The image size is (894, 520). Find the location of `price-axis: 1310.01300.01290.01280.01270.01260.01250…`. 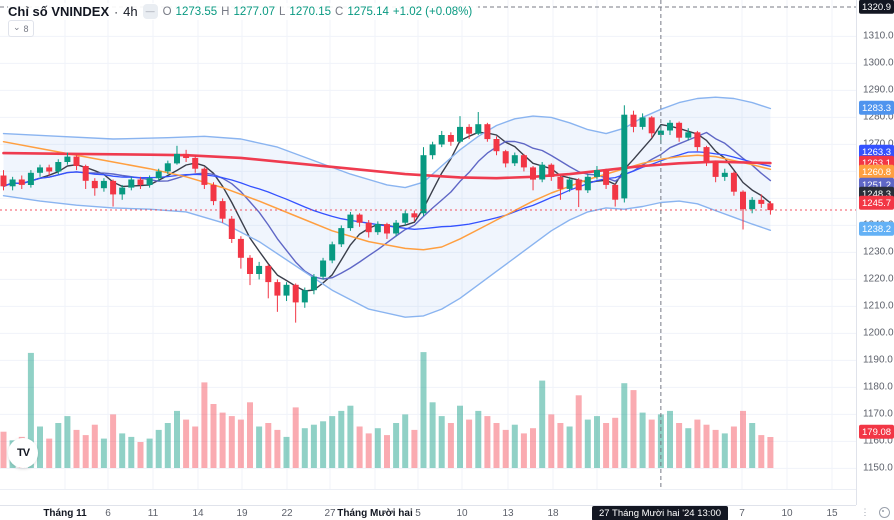

price-axis: 1310.01300.01290.01280.01270.01260.01250… is located at coordinates (875, 252).